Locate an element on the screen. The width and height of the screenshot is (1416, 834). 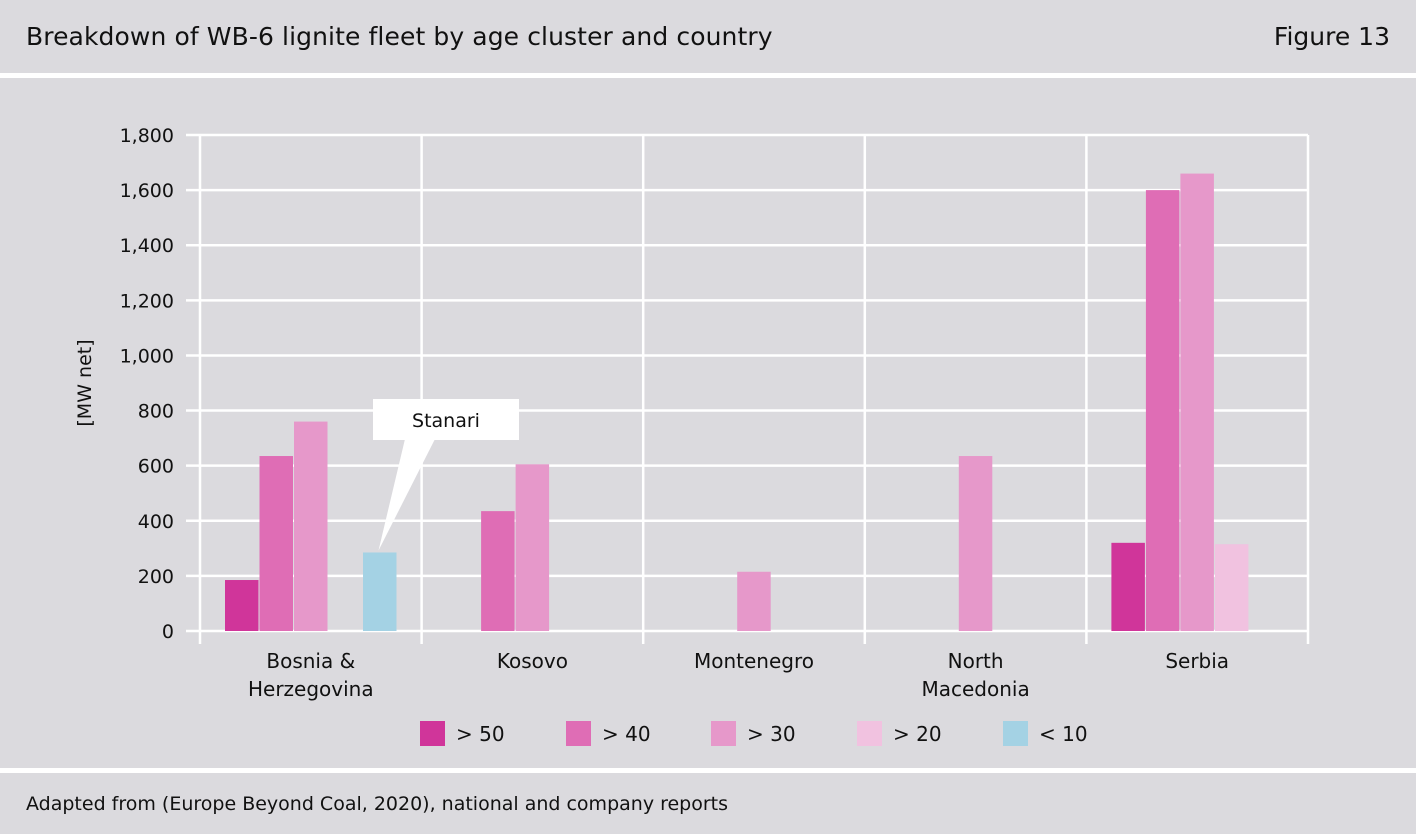
legend-label: < 10 is located at coordinates (1063, 734).